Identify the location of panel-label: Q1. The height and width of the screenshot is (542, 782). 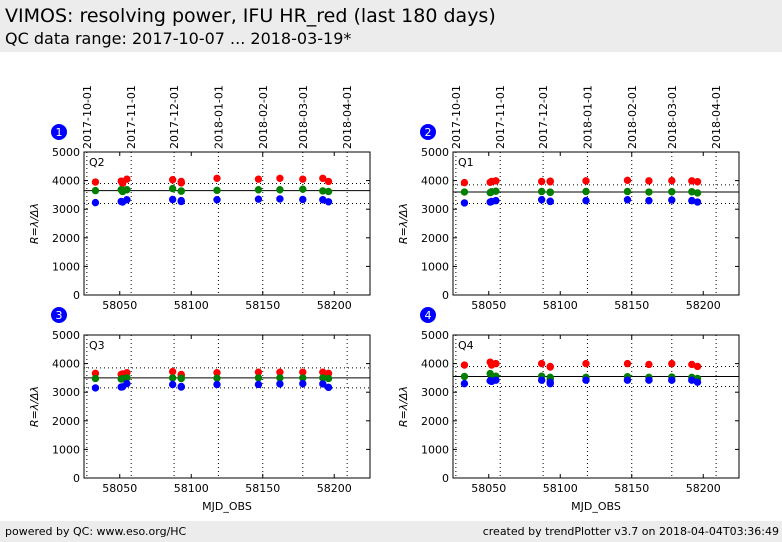
(466, 162).